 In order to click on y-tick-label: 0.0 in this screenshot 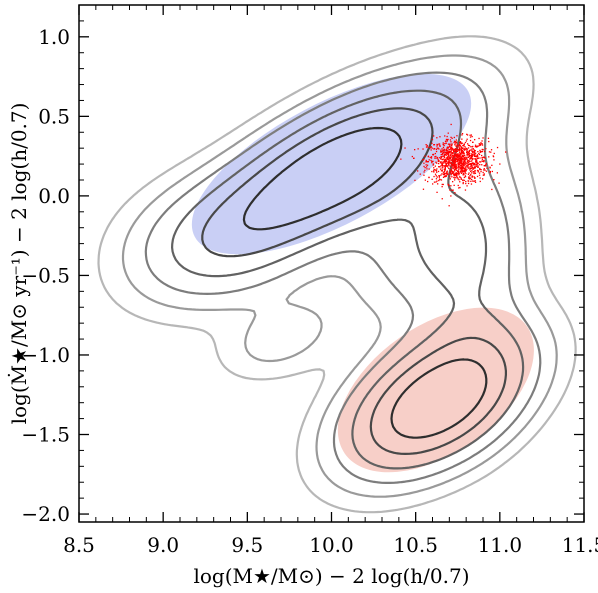, I will do `click(54, 196)`.